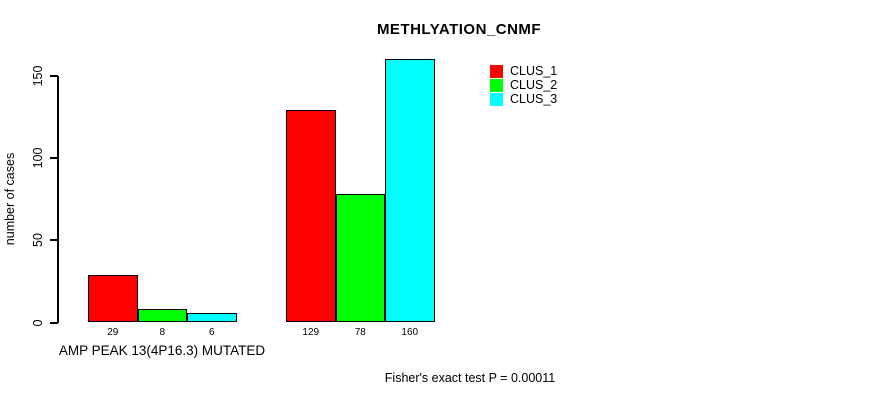  Describe the element at coordinates (211, 332) in the screenshot. I see `bar-value-label: 6` at that location.